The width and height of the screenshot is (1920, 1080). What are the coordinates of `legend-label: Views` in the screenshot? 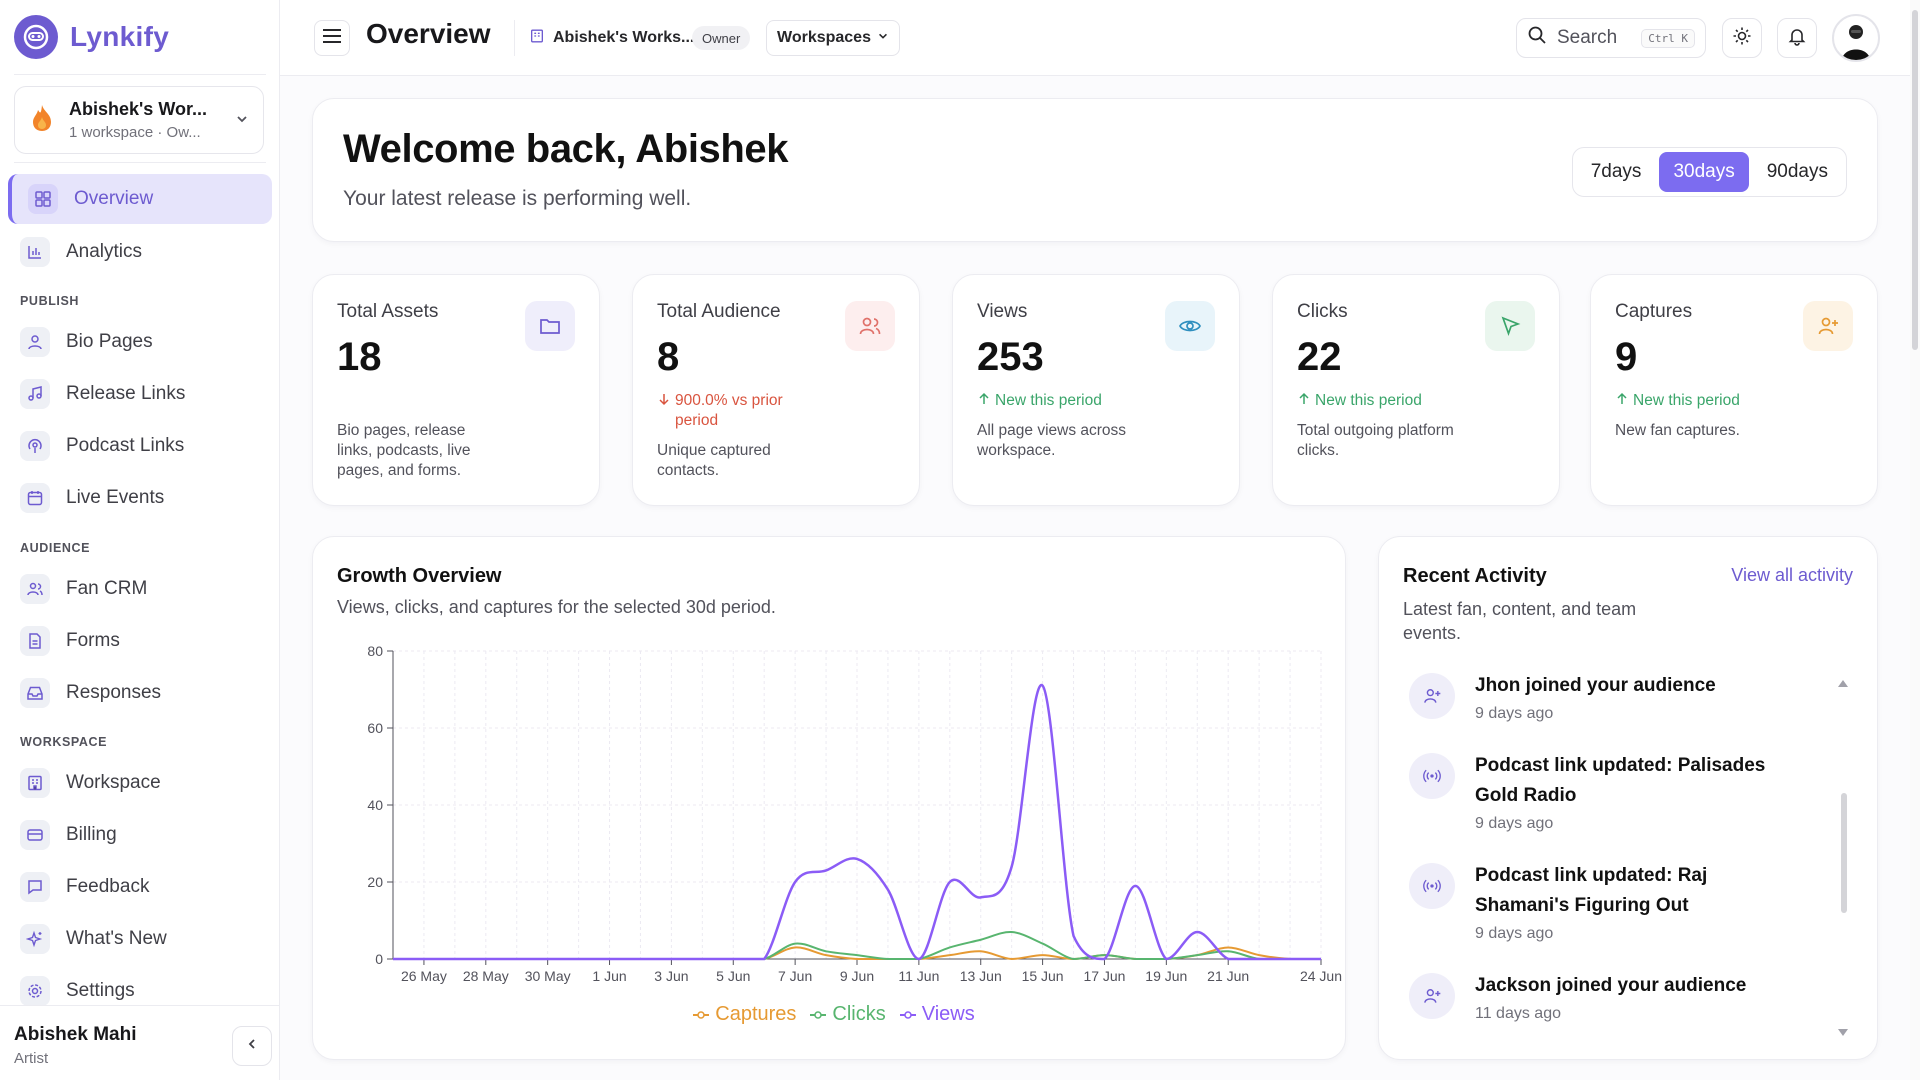 It's located at (948, 1014).